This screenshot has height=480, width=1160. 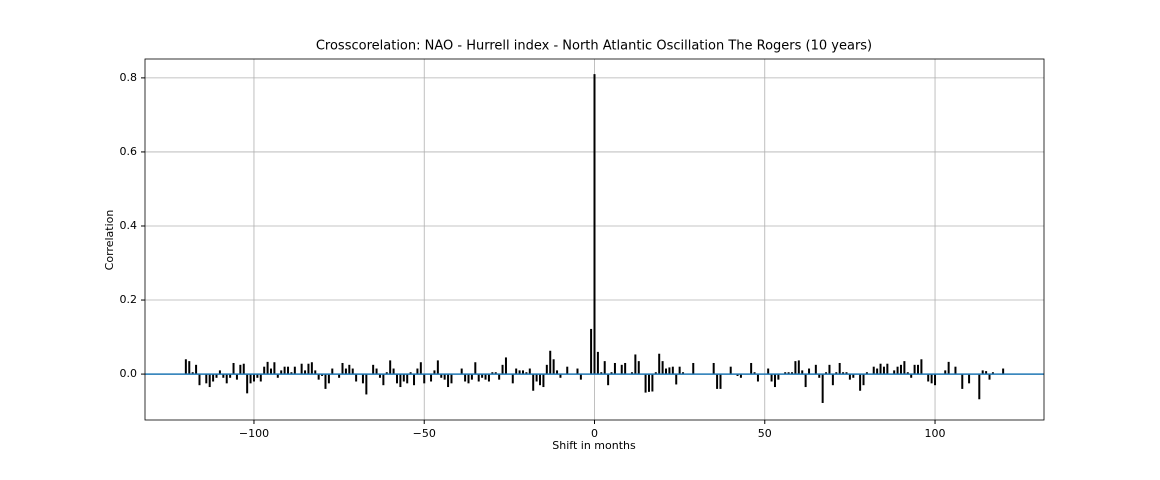 What do you see at coordinates (935, 433) in the screenshot?
I see `x-tick-label: 100` at bounding box center [935, 433].